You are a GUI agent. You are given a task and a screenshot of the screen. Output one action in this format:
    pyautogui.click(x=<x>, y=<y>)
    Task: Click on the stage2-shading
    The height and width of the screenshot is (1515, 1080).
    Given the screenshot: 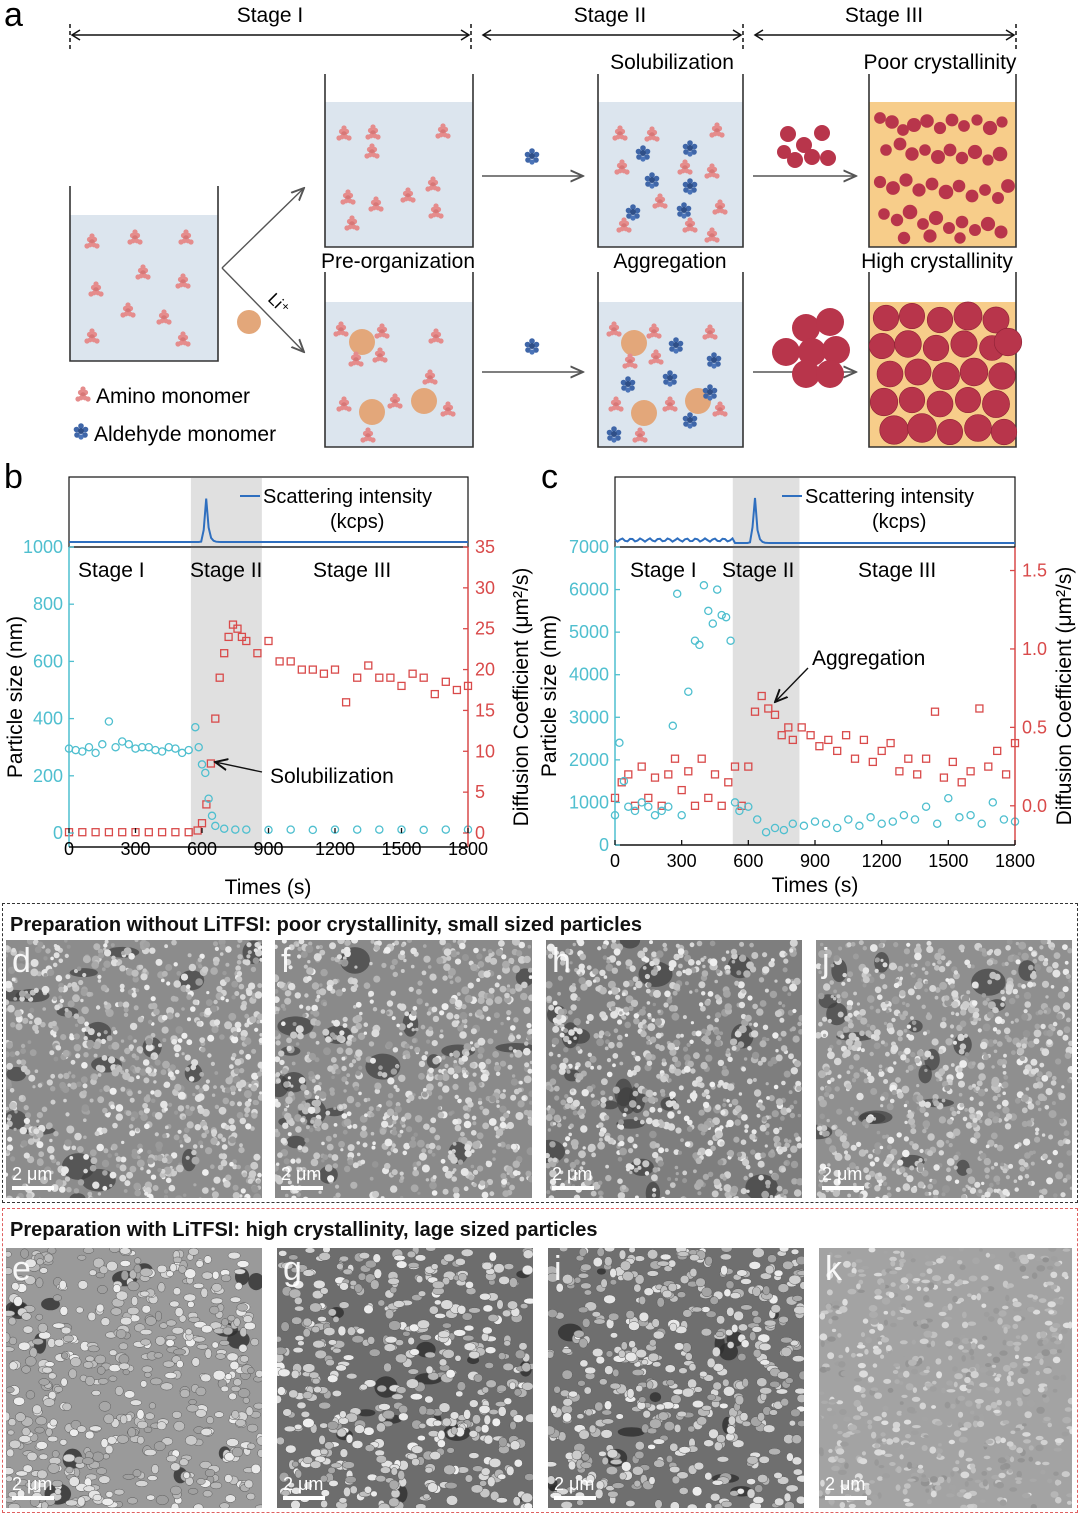 What is the action you would take?
    pyautogui.click(x=766, y=696)
    